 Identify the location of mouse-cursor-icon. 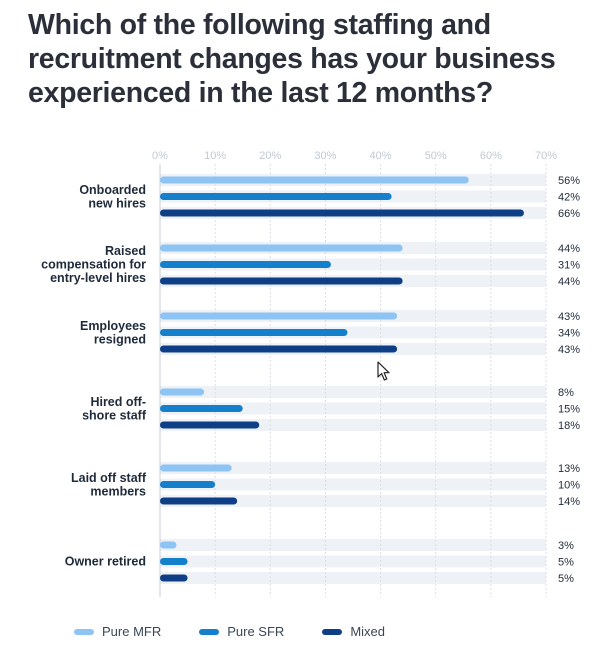
(383, 371).